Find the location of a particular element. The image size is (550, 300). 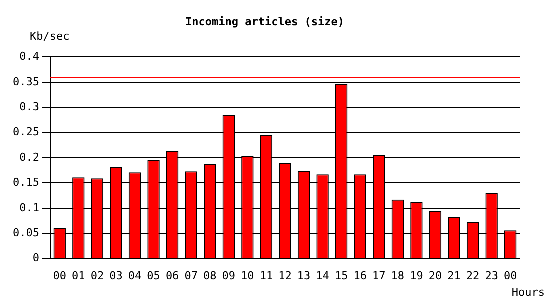

y-tick-label: 0.35 is located at coordinates (26, 81).